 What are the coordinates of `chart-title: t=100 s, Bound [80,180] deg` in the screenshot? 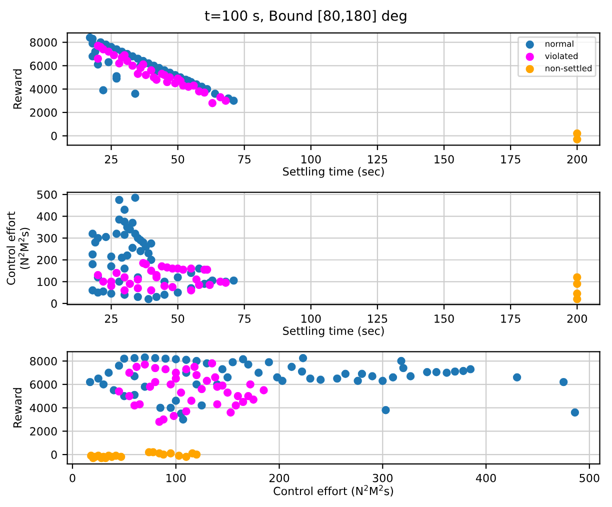 It's located at (305, 17).